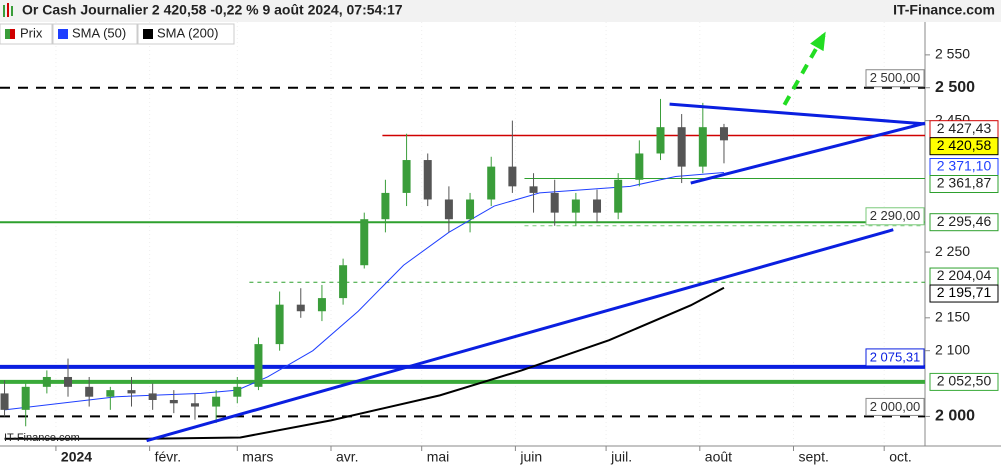 The width and height of the screenshot is (1001, 469). I want to click on price-tag-label: 2 195,71, so click(964, 292).